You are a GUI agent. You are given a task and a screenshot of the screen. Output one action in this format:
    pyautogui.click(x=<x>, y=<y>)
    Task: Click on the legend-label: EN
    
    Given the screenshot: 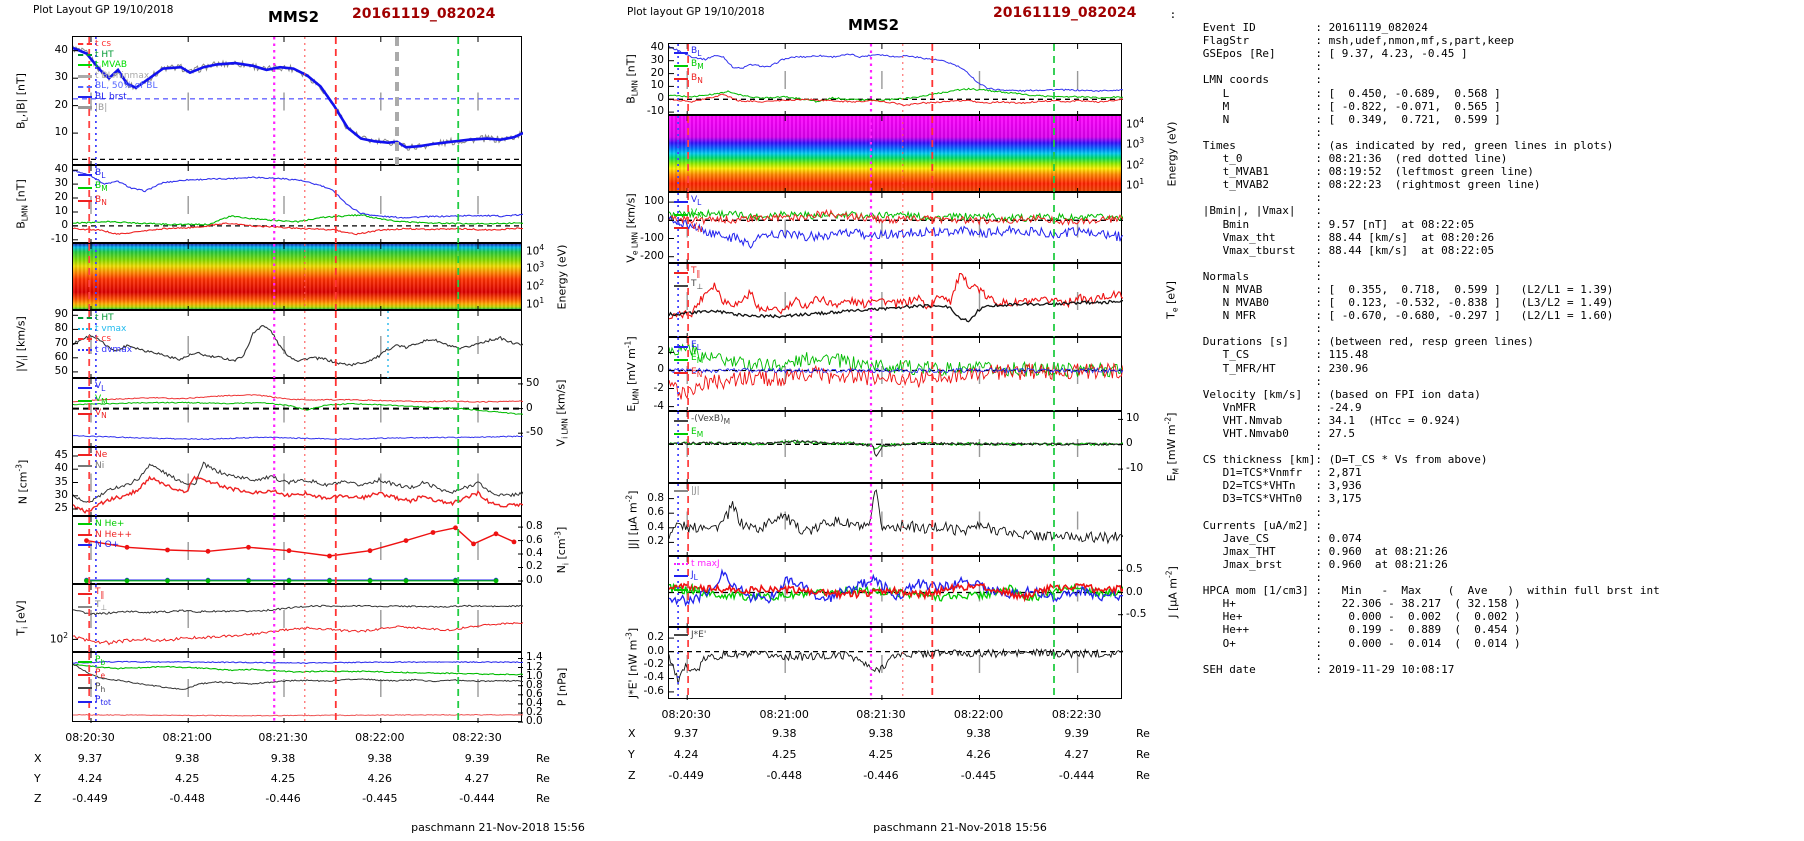 What is the action you would take?
    pyautogui.click(x=697, y=372)
    